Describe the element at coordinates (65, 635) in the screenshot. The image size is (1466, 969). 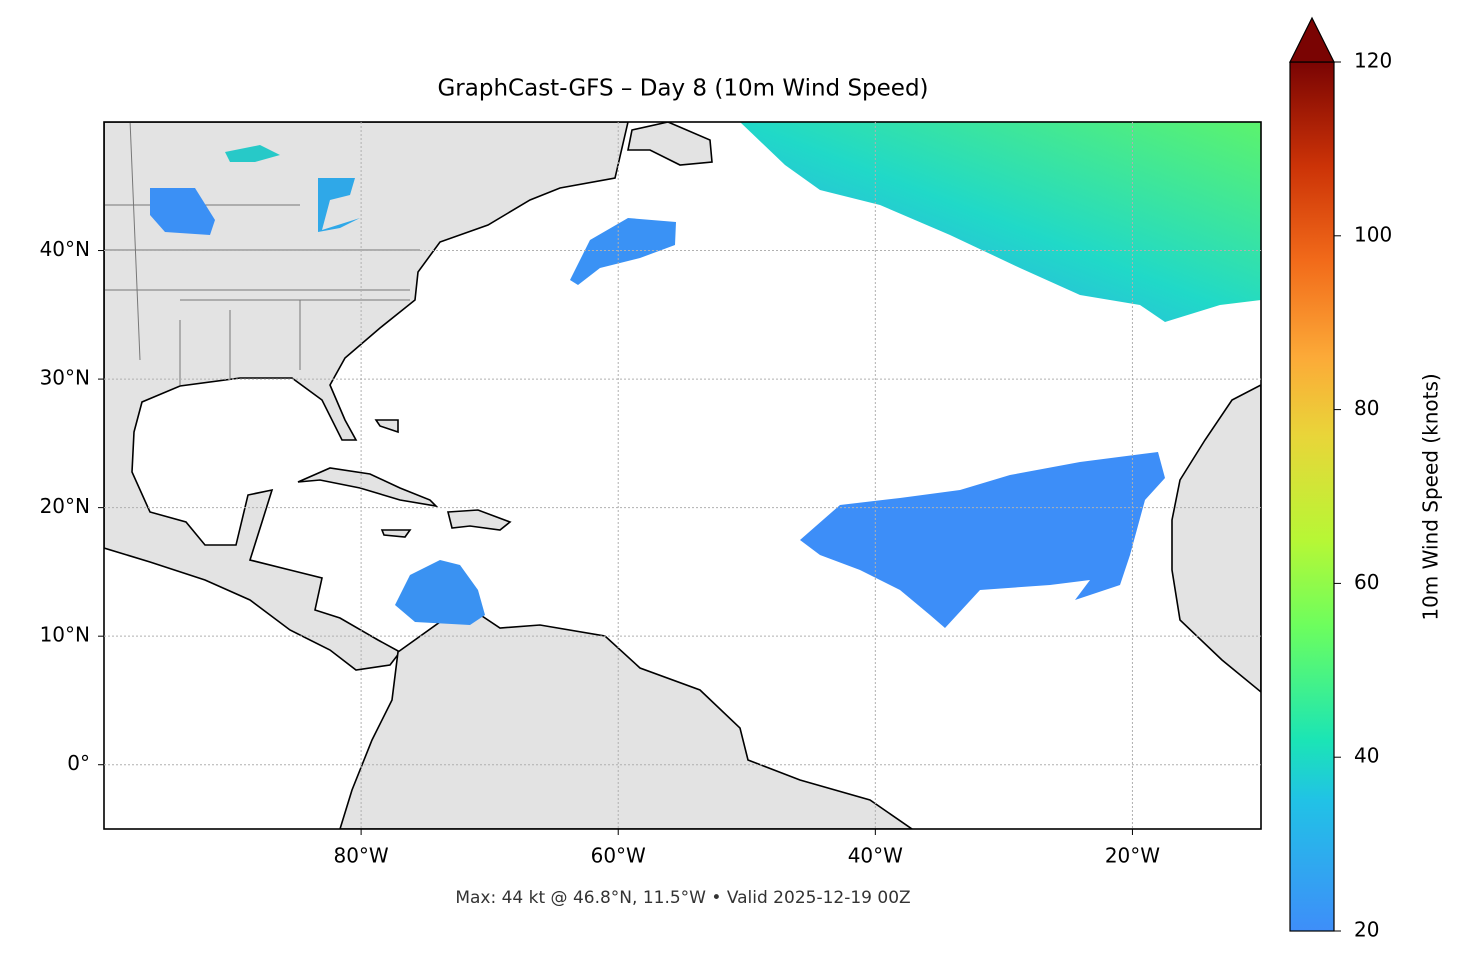
I see `y-tick-label: 10°N` at that location.